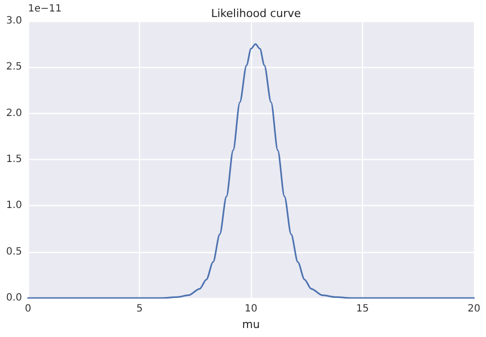 The image size is (486, 337). What do you see at coordinates (14, 298) in the screenshot?
I see `y-tick-label: 0.0` at bounding box center [14, 298].